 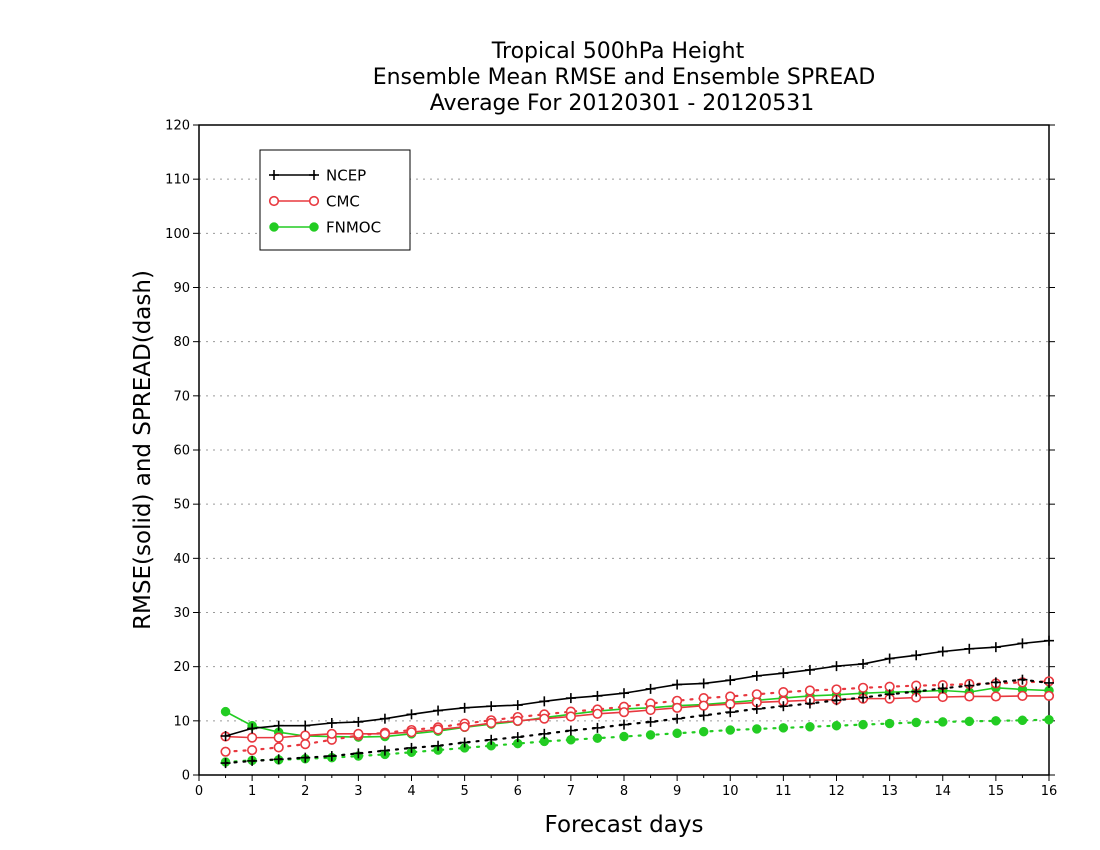 I want to click on y-tick-label: 10, so click(x=181, y=721).